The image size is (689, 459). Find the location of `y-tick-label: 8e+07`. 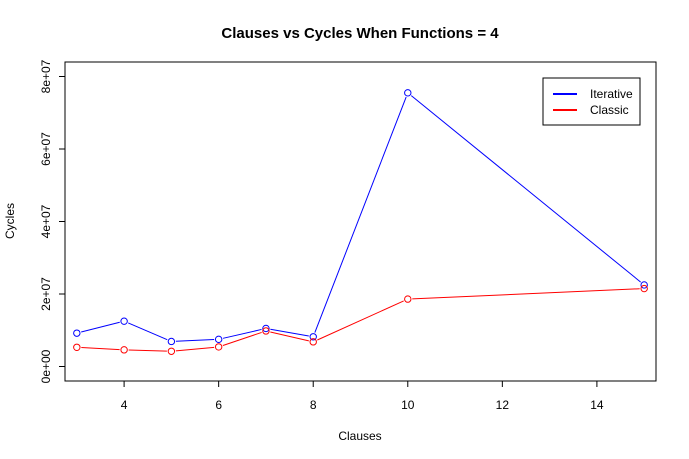

y-tick-label: 8e+07 is located at coordinates (46, 76).